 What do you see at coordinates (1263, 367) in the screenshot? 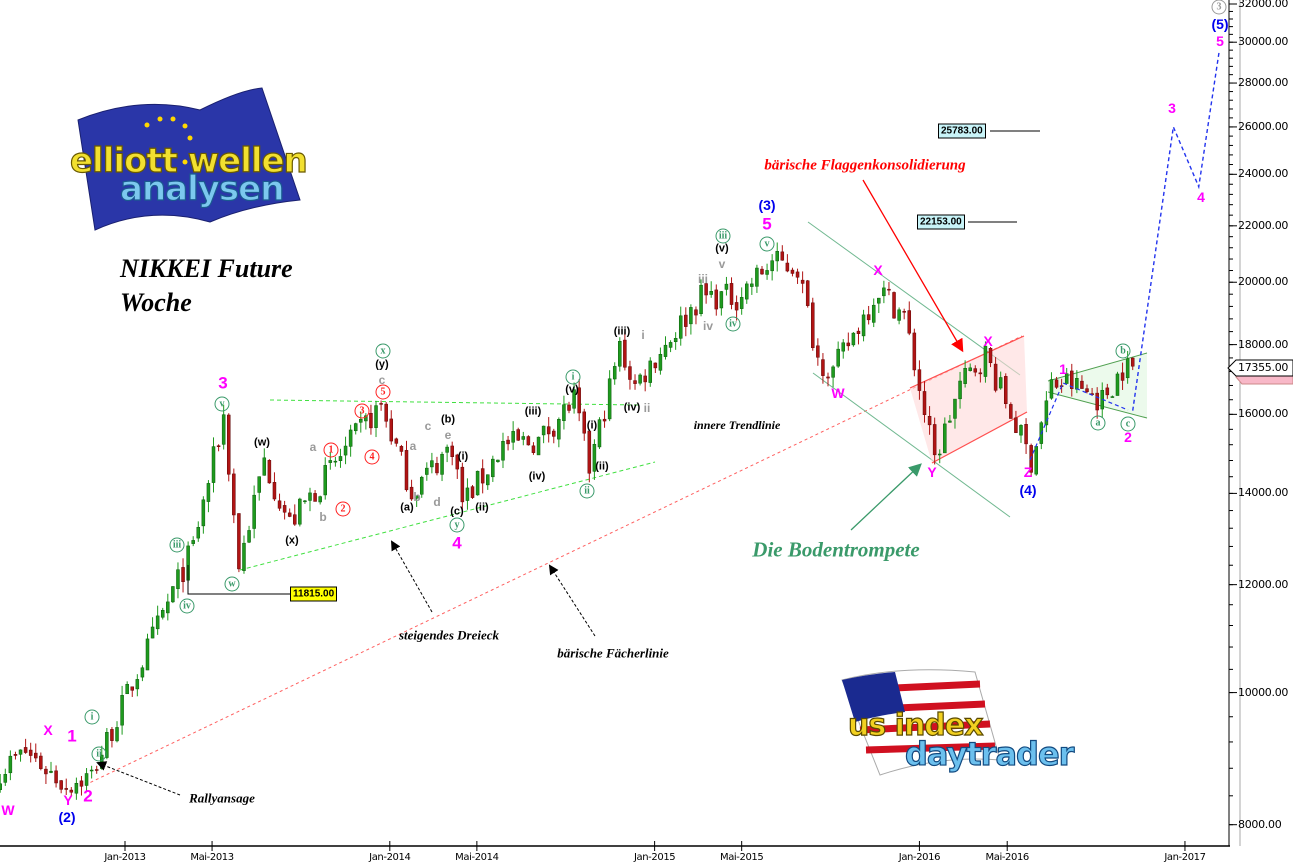
I see `last-price-label: 17355.00` at bounding box center [1263, 367].